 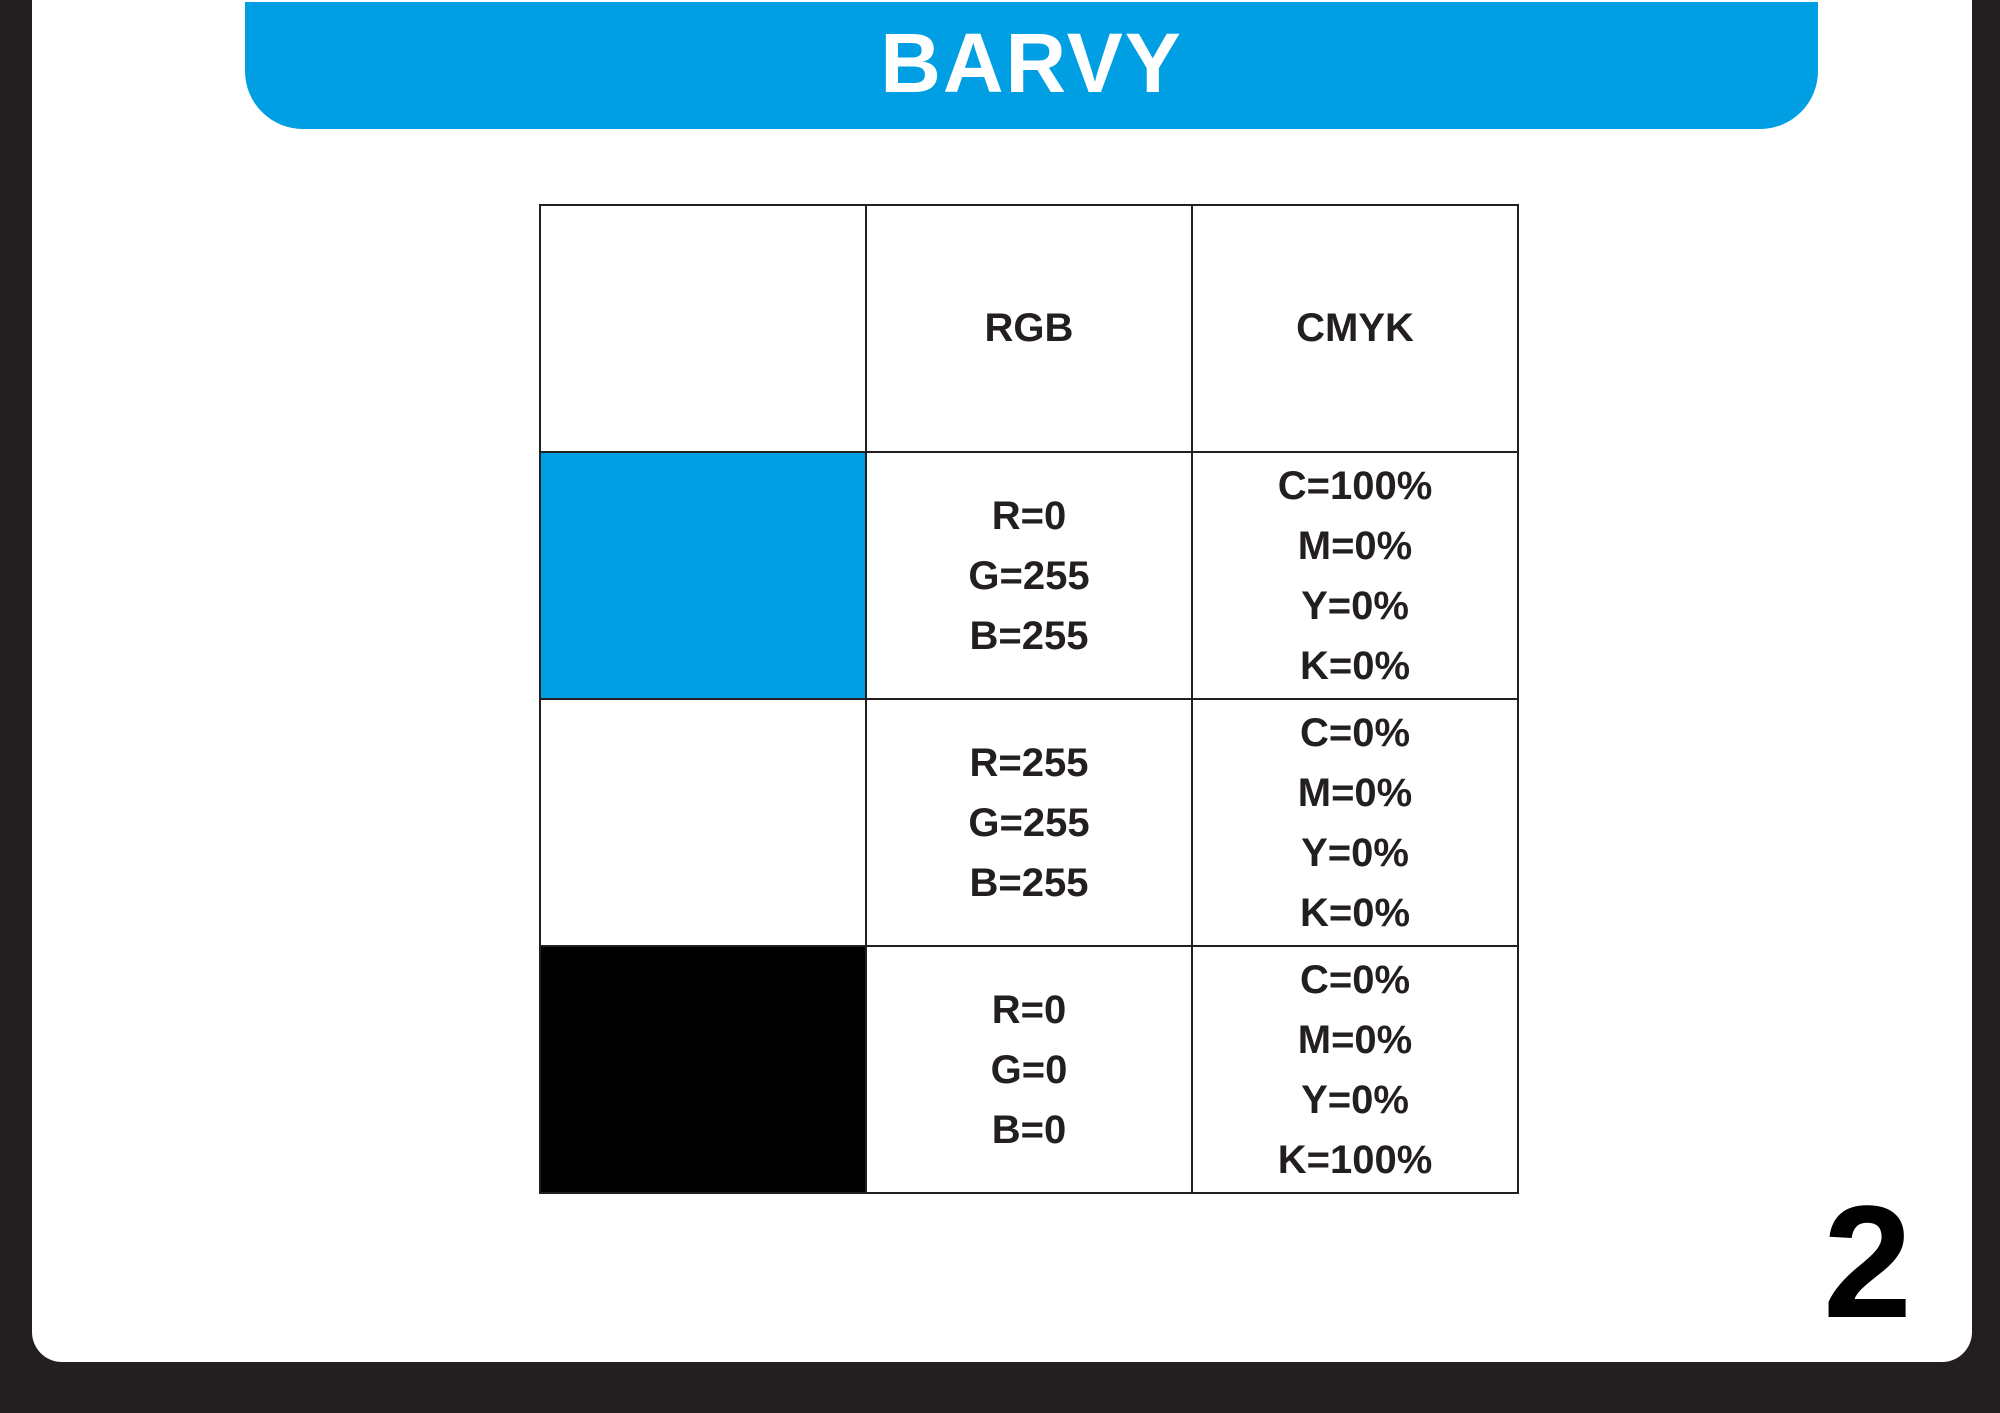 I want to click on cmyk-values-cell: C=0% M=0% Y=0% K=100%, so click(x=1355, y=1069).